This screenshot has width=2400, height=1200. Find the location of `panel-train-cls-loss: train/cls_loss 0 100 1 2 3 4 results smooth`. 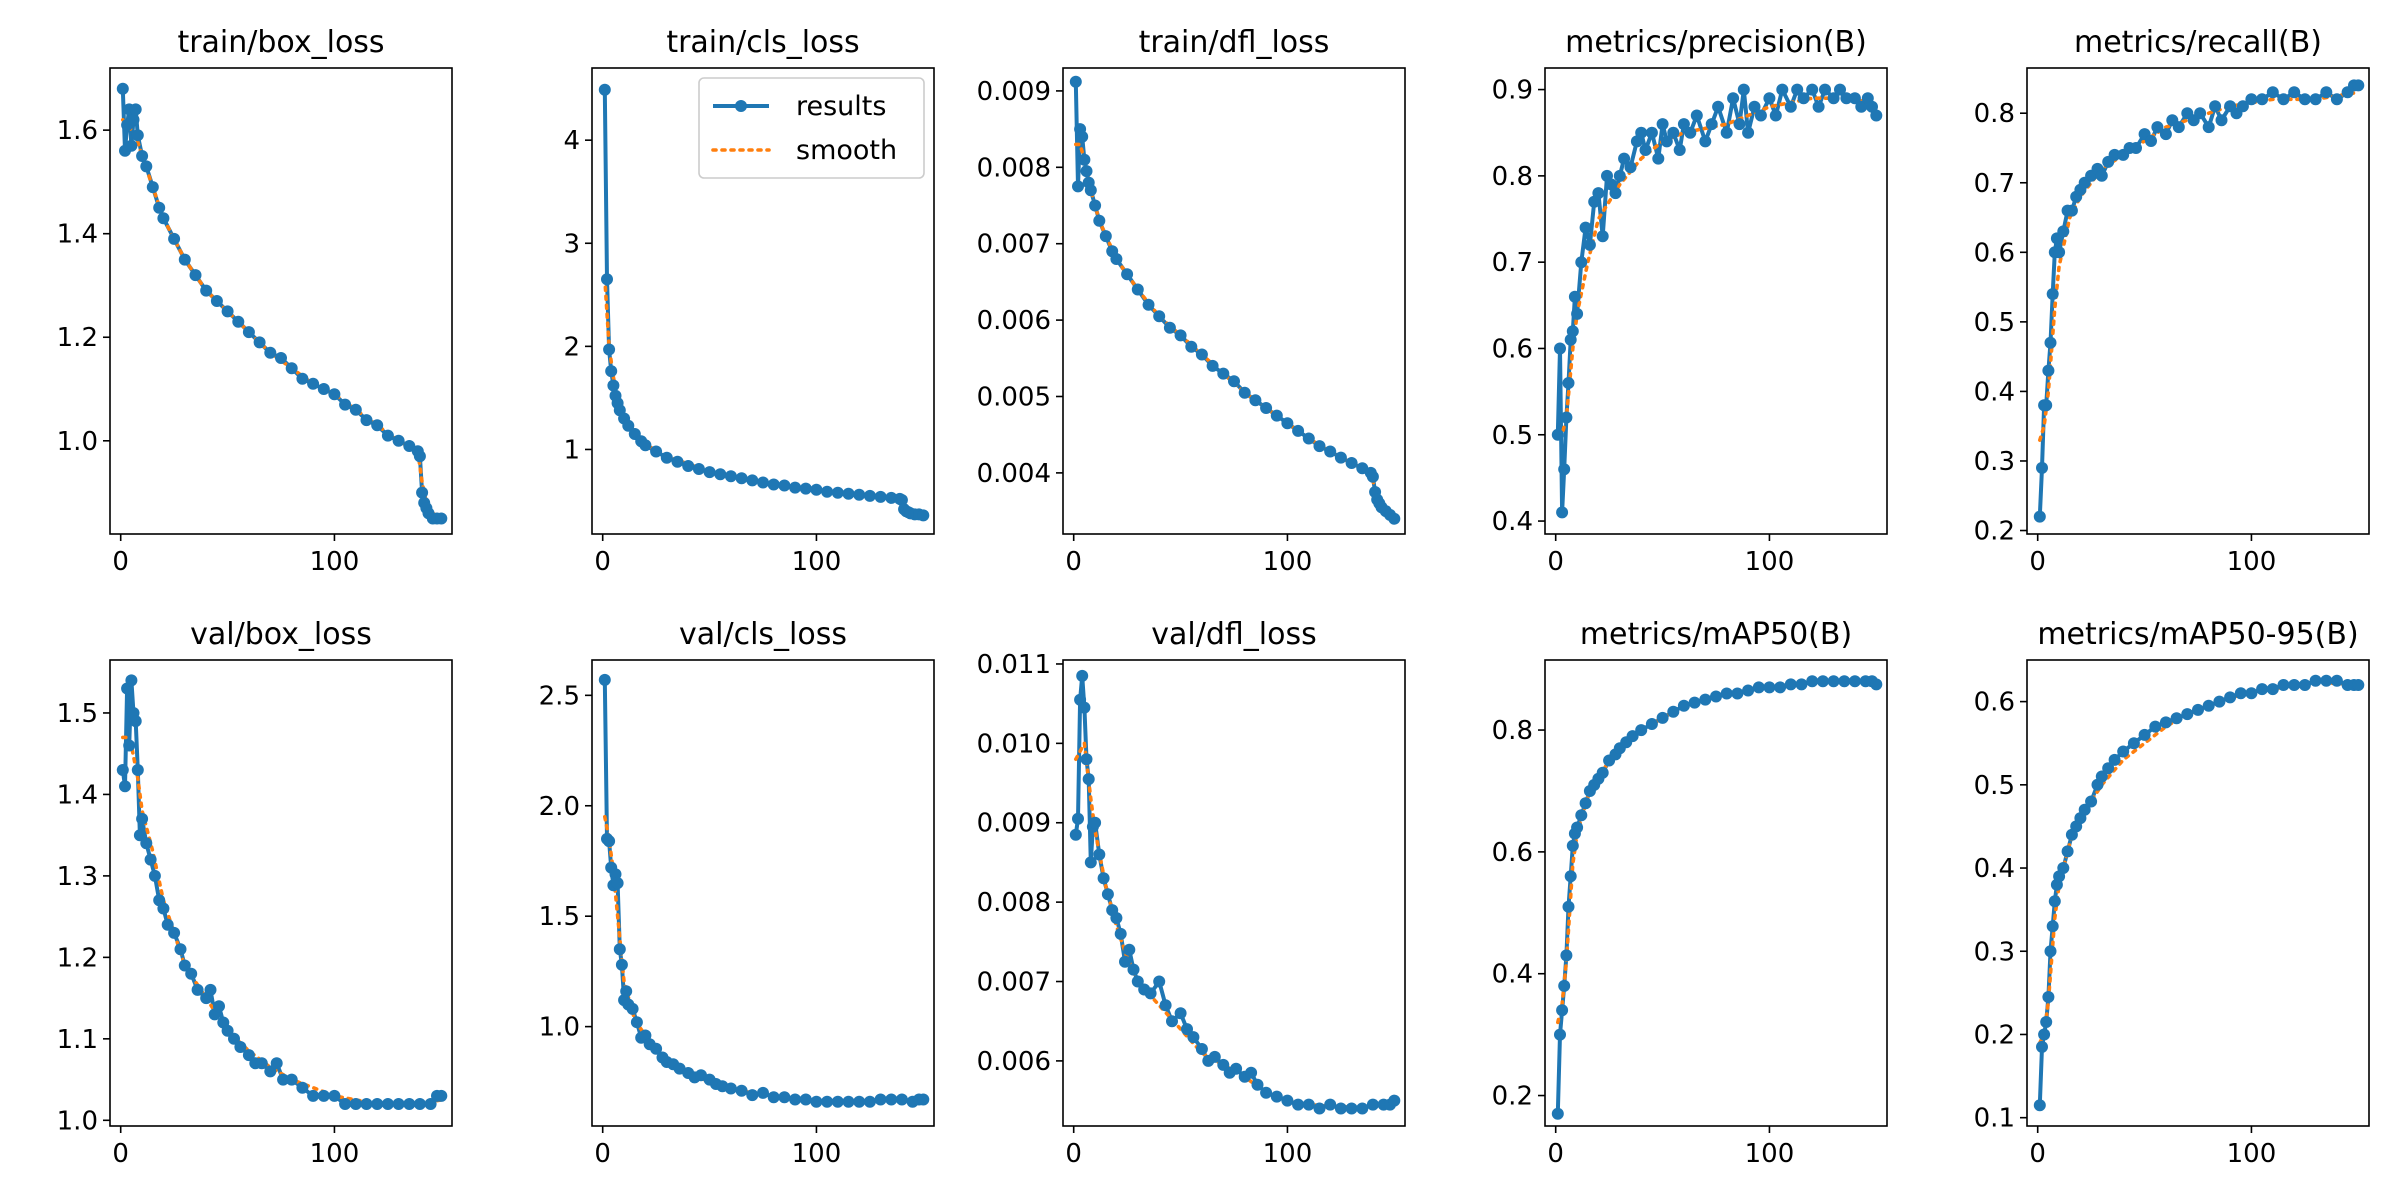

panel-train-cls-loss: train/cls_loss 0 100 1 2 3 4 results smooth is located at coordinates (749, 301).